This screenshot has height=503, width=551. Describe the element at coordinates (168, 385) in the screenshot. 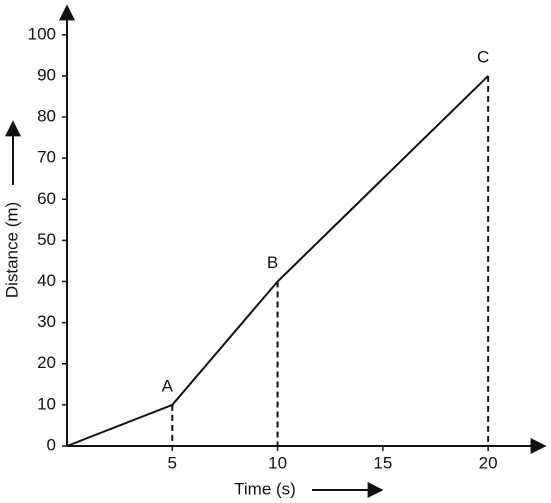

I see `point-label: A` at that location.